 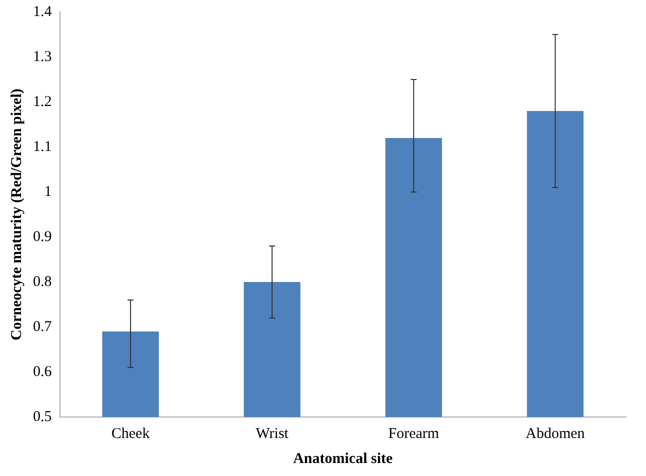 I want to click on x-tick-label: Forearm, so click(x=414, y=434).